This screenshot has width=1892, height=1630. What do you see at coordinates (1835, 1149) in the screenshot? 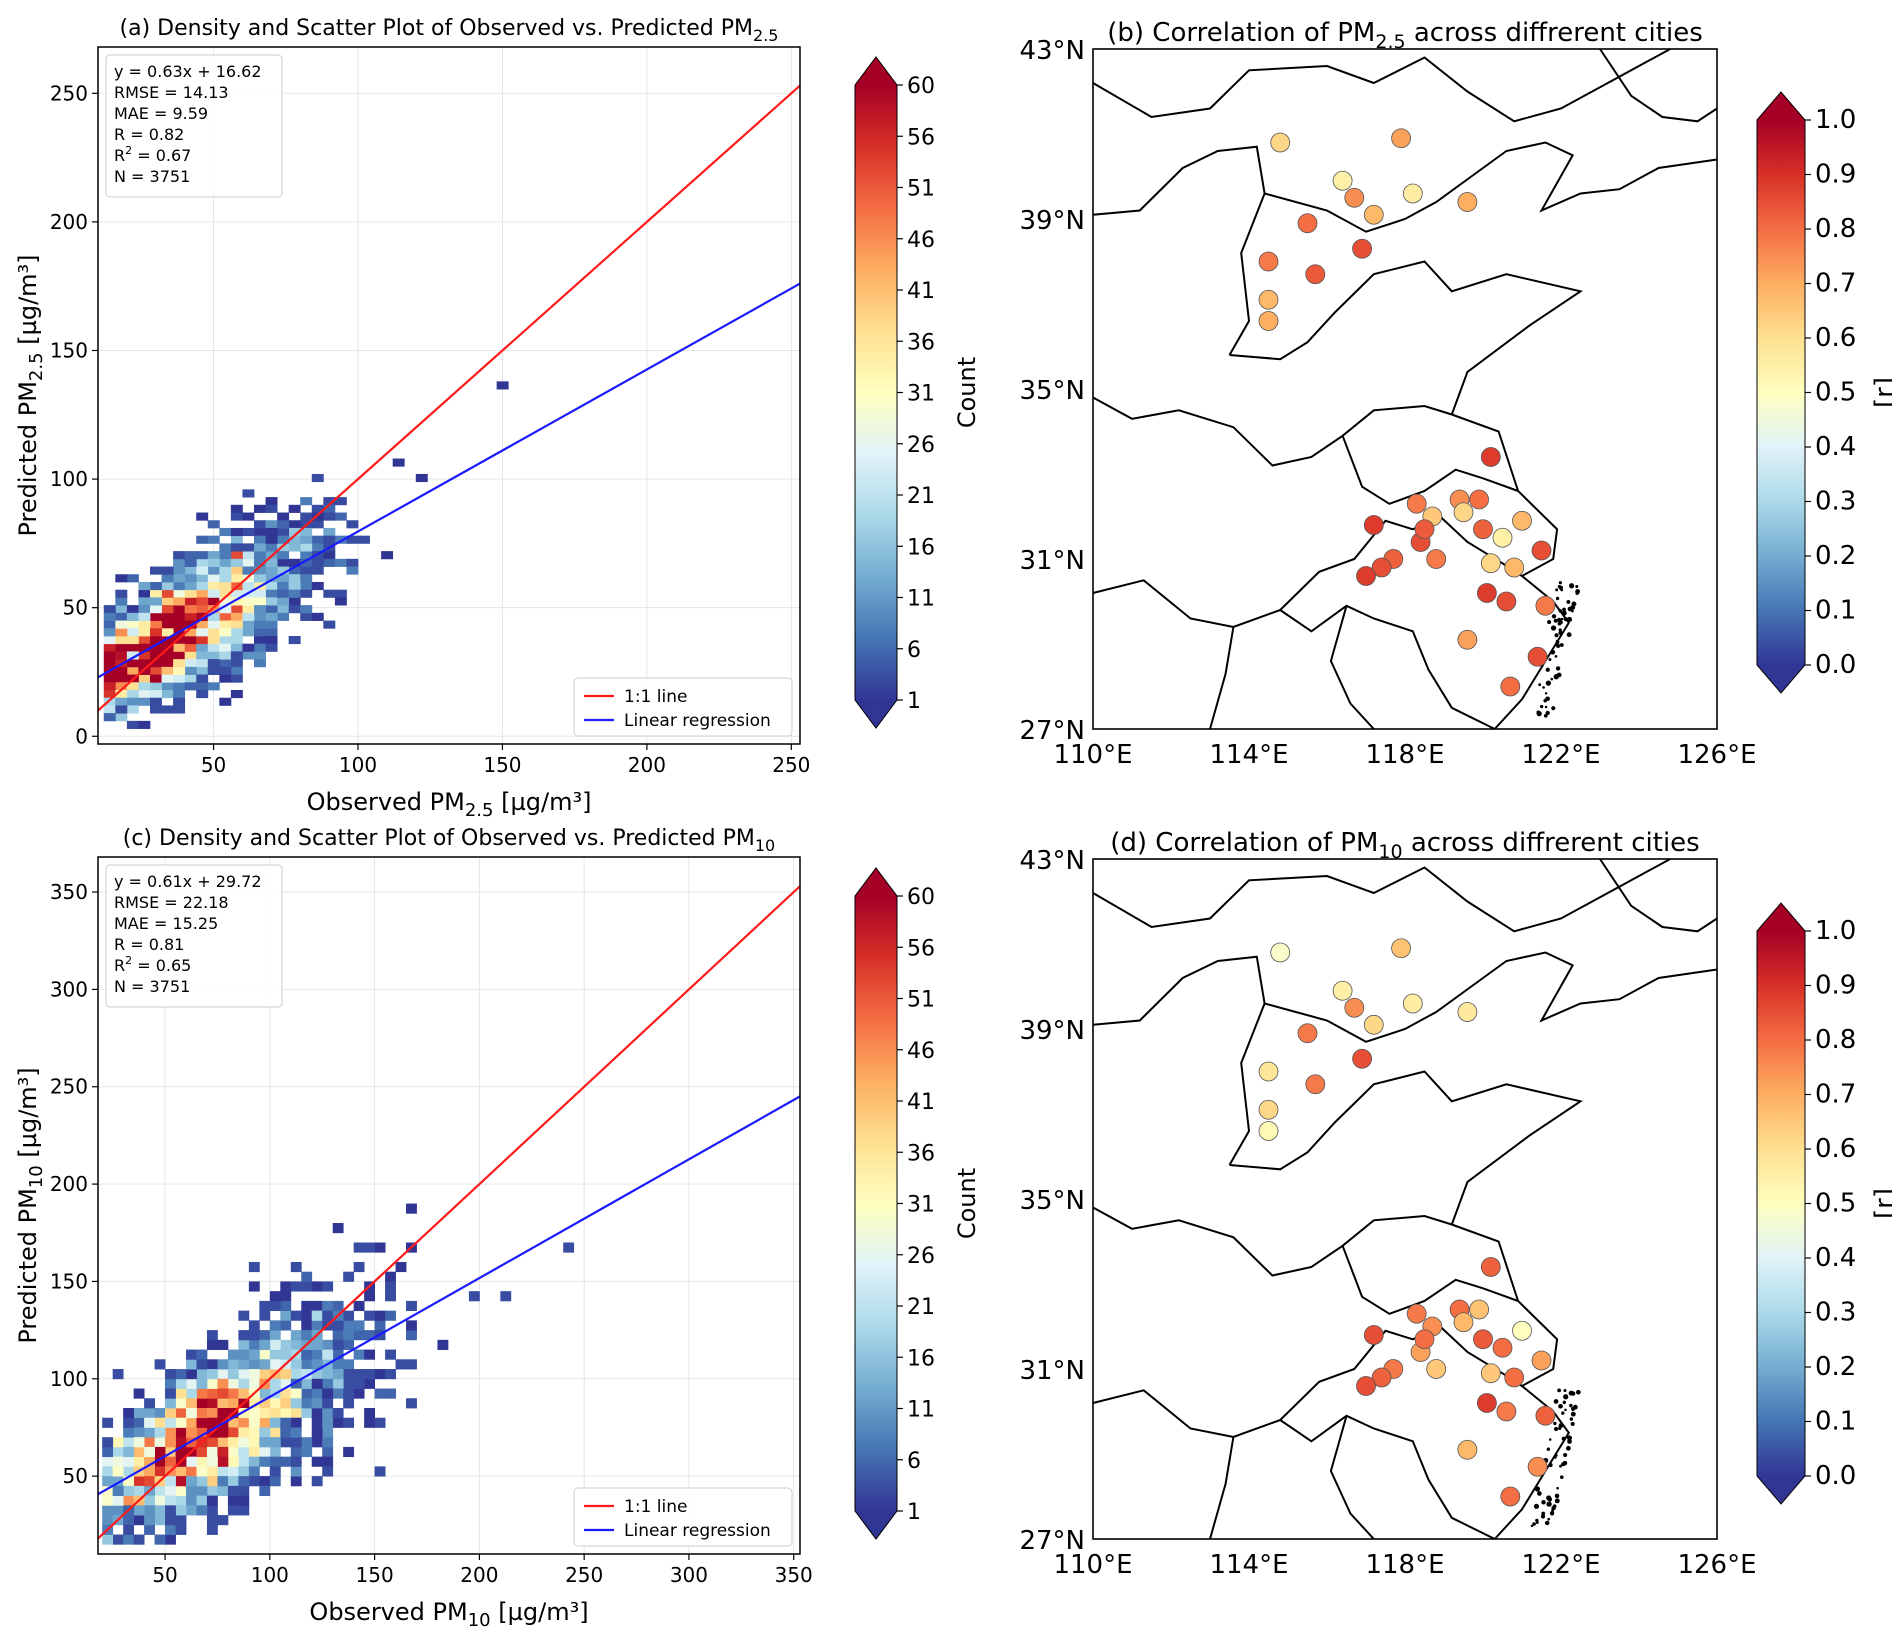
I see `colorbar-tick-label: 0.6` at bounding box center [1835, 1149].